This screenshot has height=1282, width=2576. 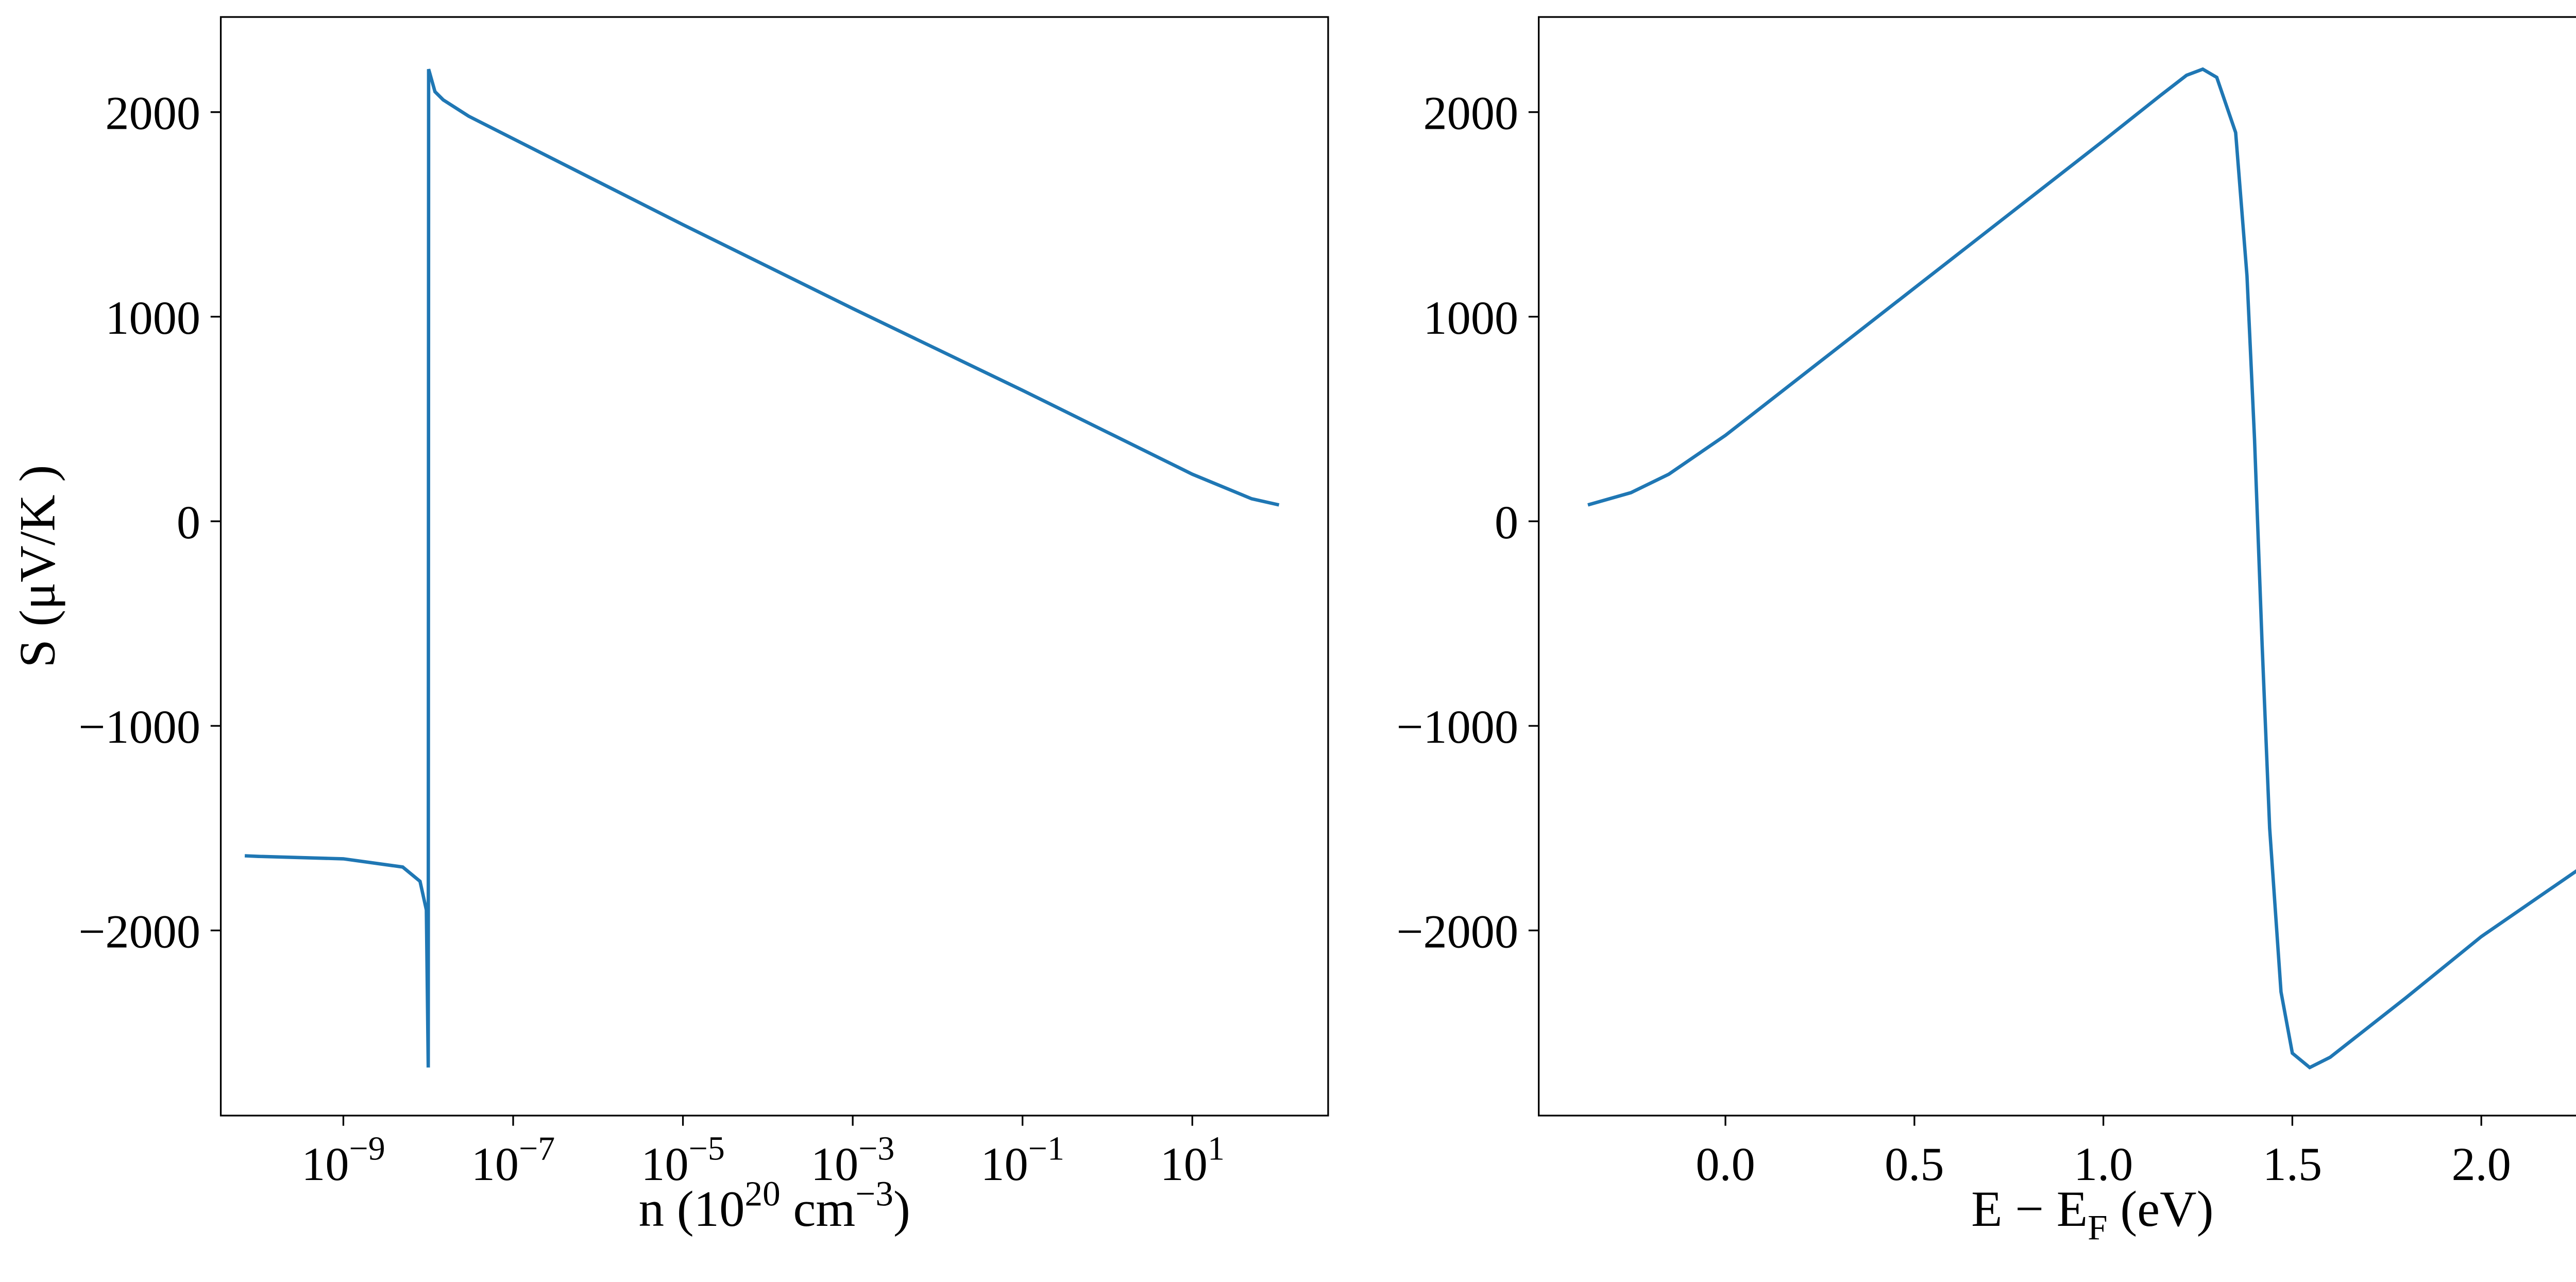 I want to click on x-label-part: n (10, so click(x=692, y=1209).